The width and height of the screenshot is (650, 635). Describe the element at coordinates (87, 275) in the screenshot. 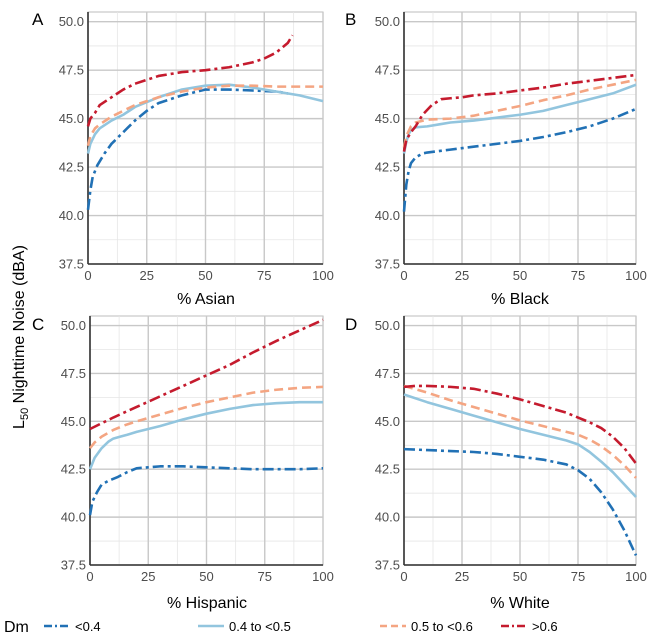

I see `panel-a-x-tick-label: 0` at that location.